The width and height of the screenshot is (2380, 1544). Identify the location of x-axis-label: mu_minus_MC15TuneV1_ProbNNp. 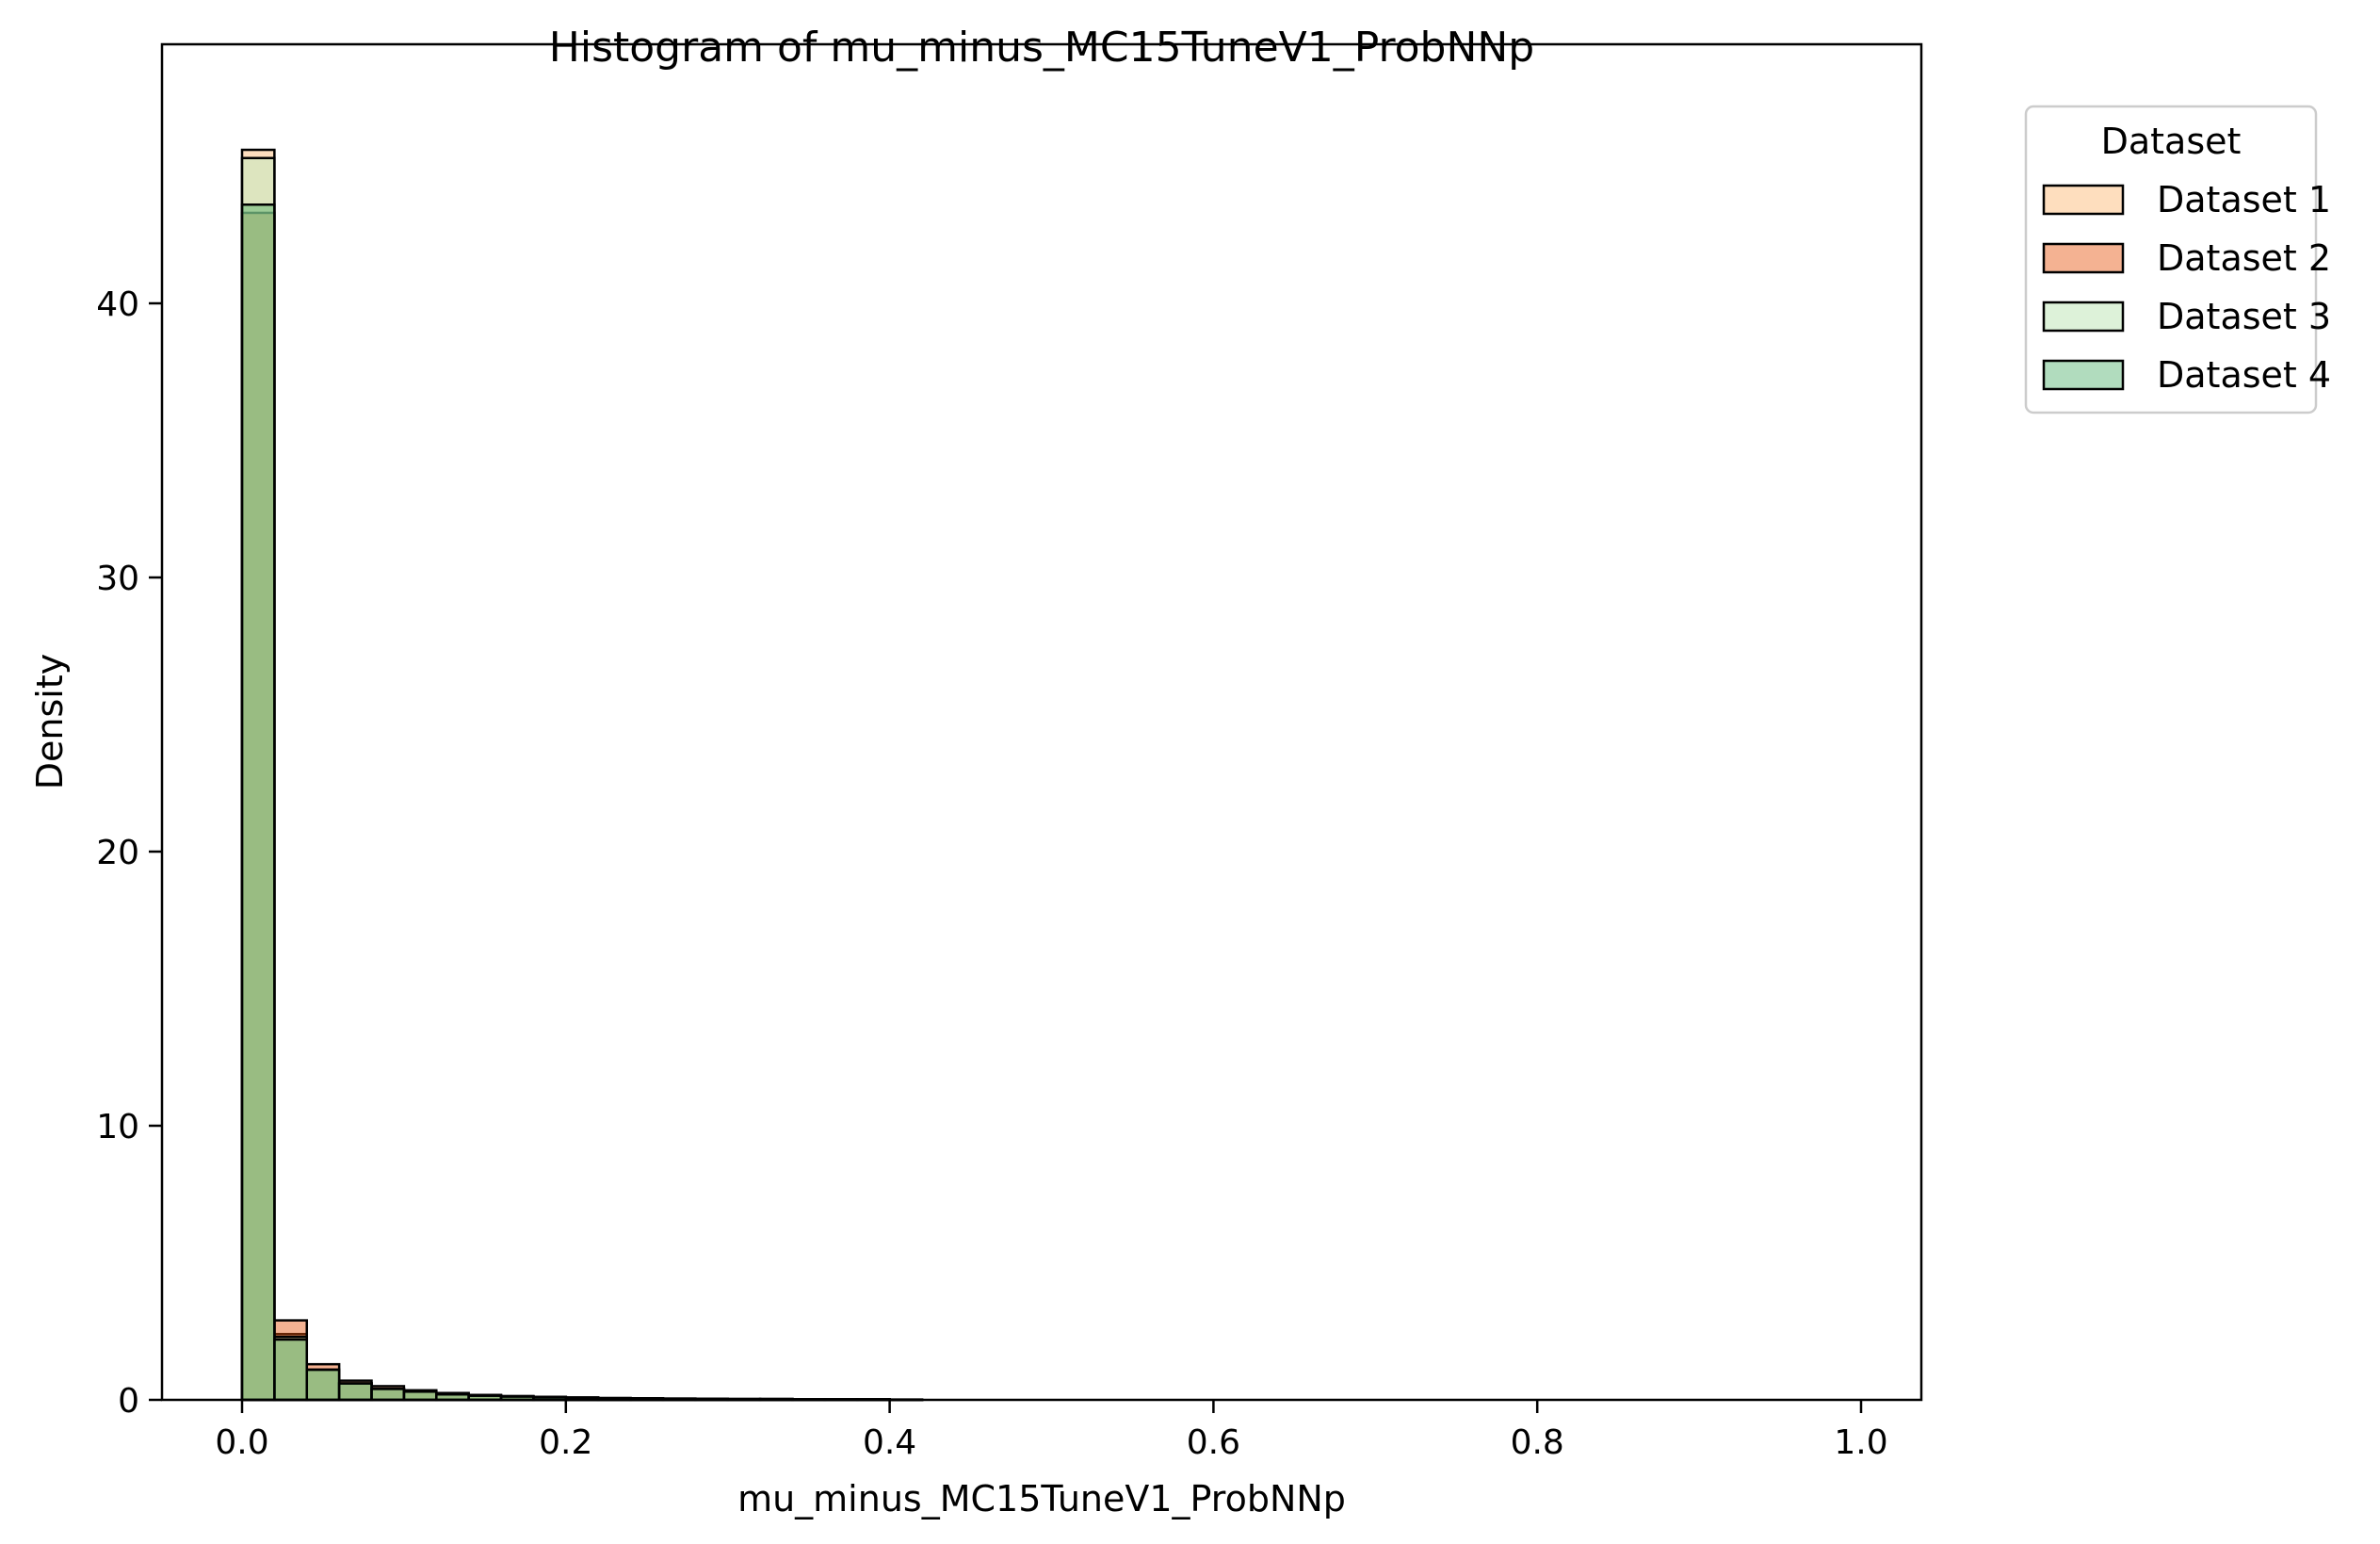
(1041, 1499).